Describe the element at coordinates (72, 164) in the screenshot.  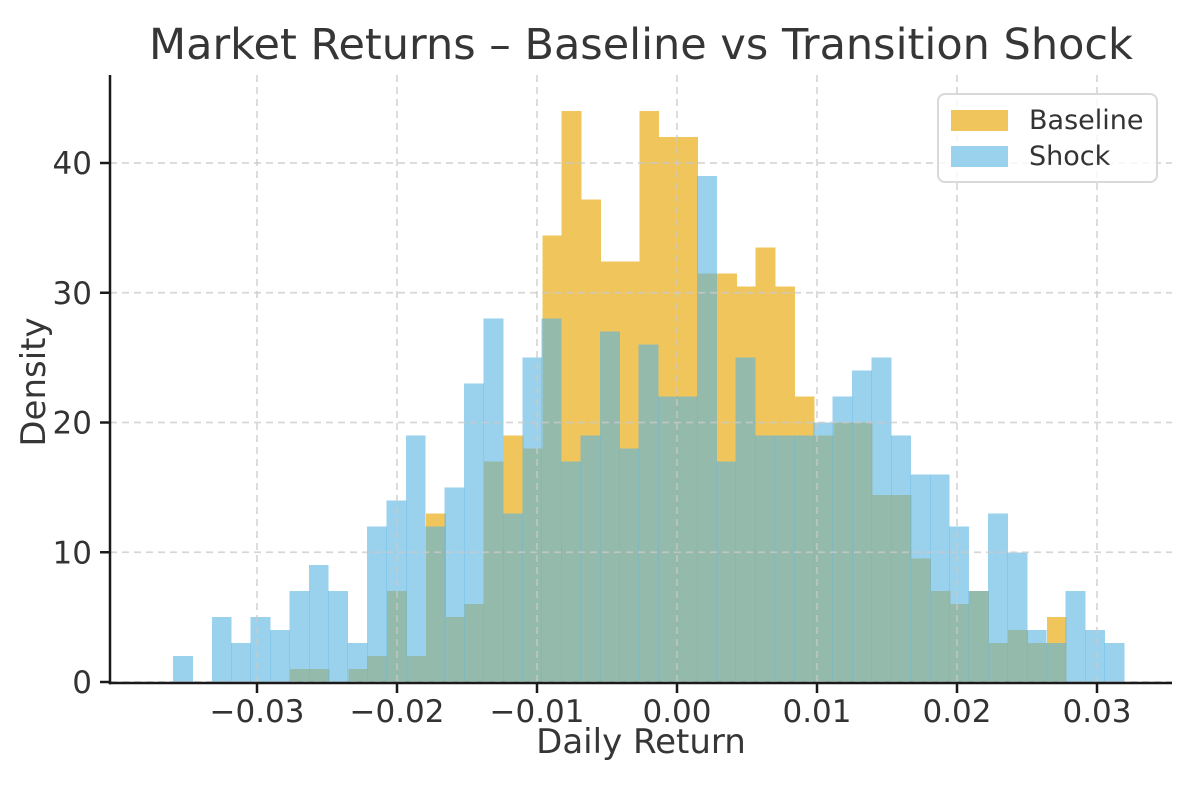
I see `y-tick-label: 40` at that location.